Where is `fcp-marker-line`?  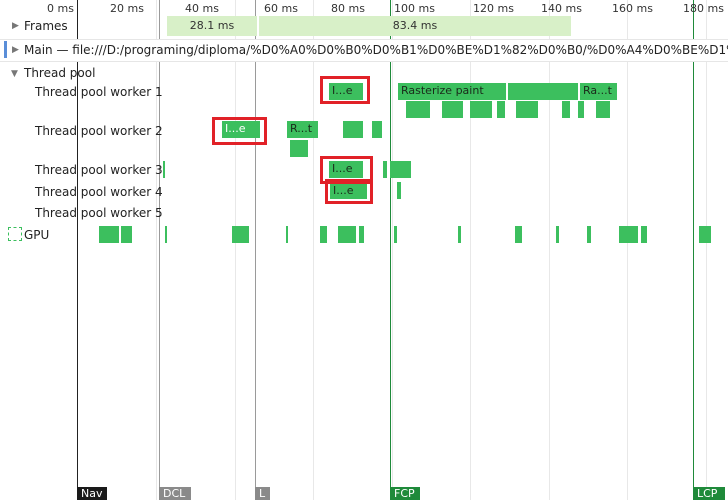 fcp-marker-line is located at coordinates (390, 243).